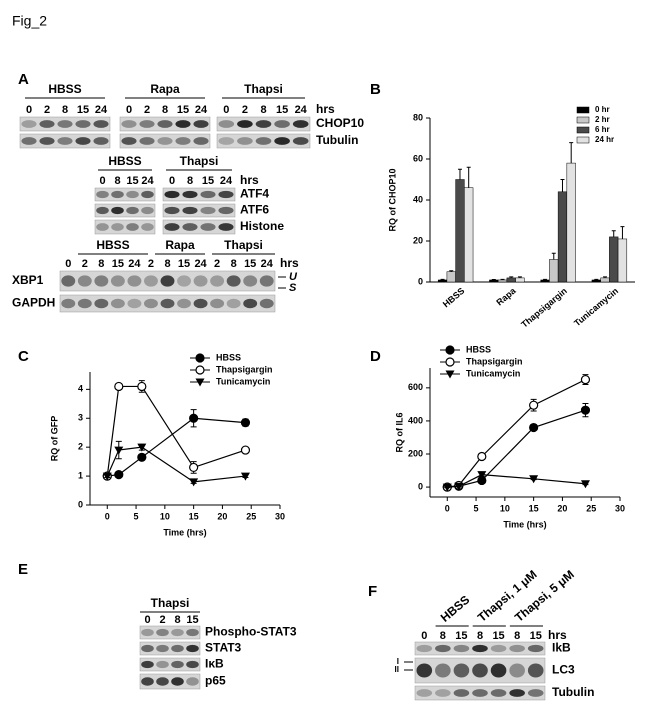  I want to click on y-tick-label: 2, so click(80, 447).